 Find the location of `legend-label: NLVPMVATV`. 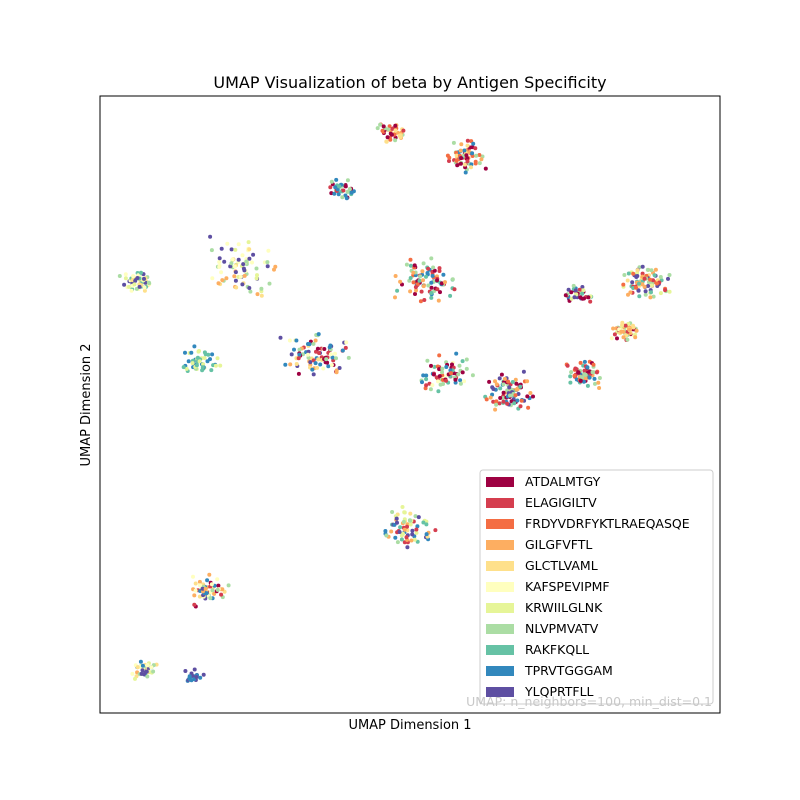

legend-label: NLVPMVATV is located at coordinates (562, 628).